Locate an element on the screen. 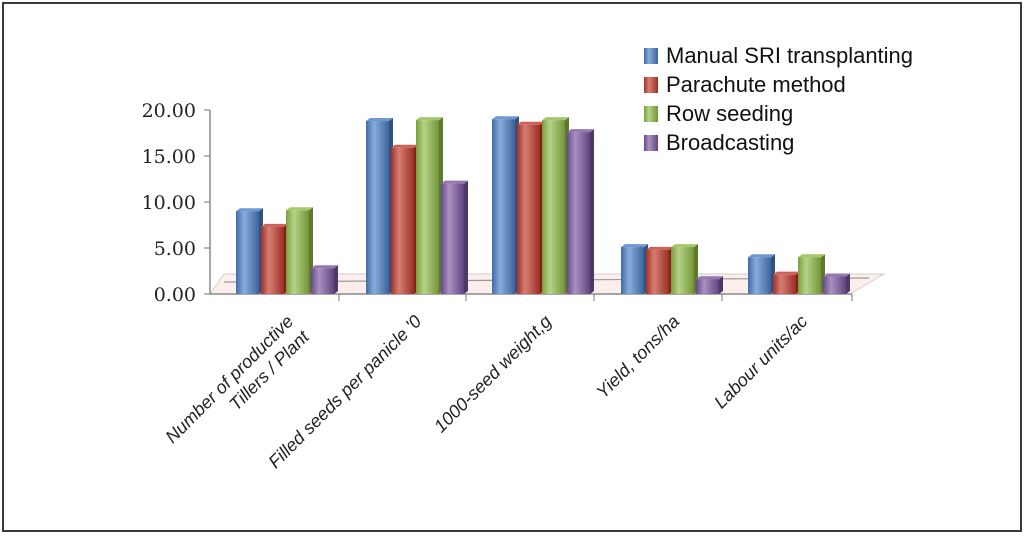 The width and height of the screenshot is (1026, 536). x-category-label: Filled seeds per panicle '0 is located at coordinates (344, 391).